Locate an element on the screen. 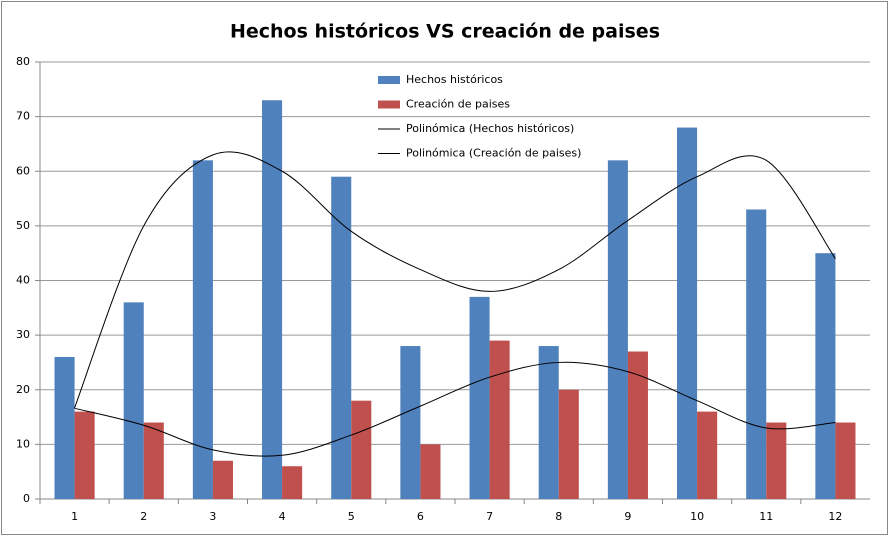 Image resolution: width=891 pixels, height=538 pixels. x-tick-label: 8 is located at coordinates (558, 516).